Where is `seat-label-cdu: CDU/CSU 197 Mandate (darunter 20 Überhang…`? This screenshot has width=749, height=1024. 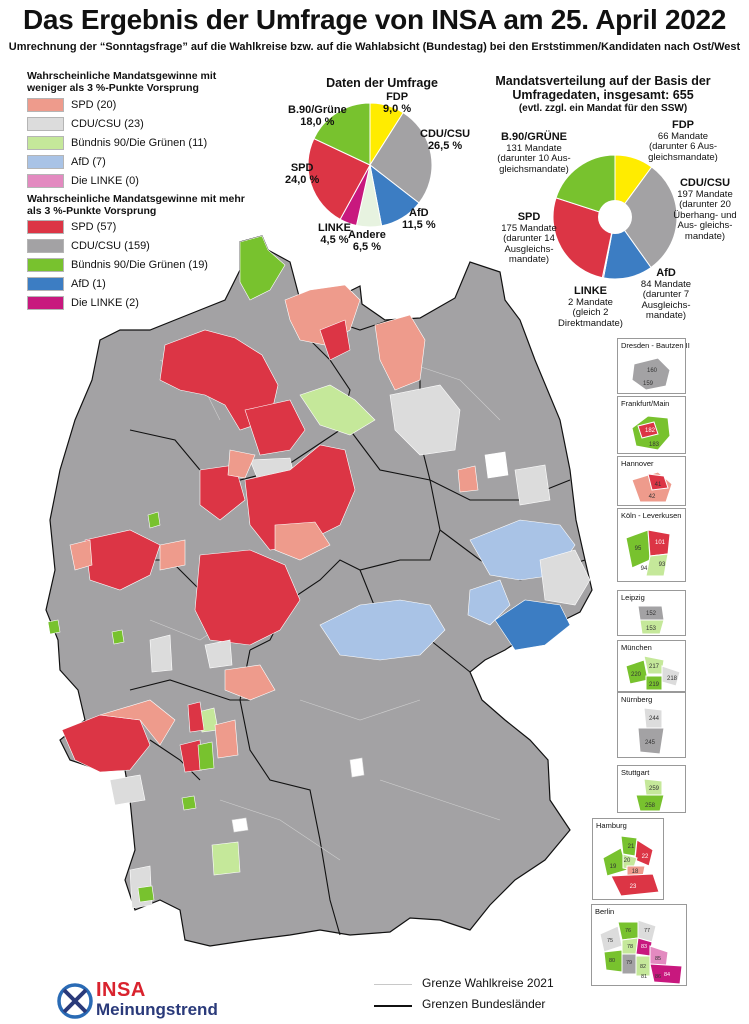
seat-label-cdu: CDU/CSU 197 Mandate (darunter 20 Überhang… is located at coordinates (705, 210).